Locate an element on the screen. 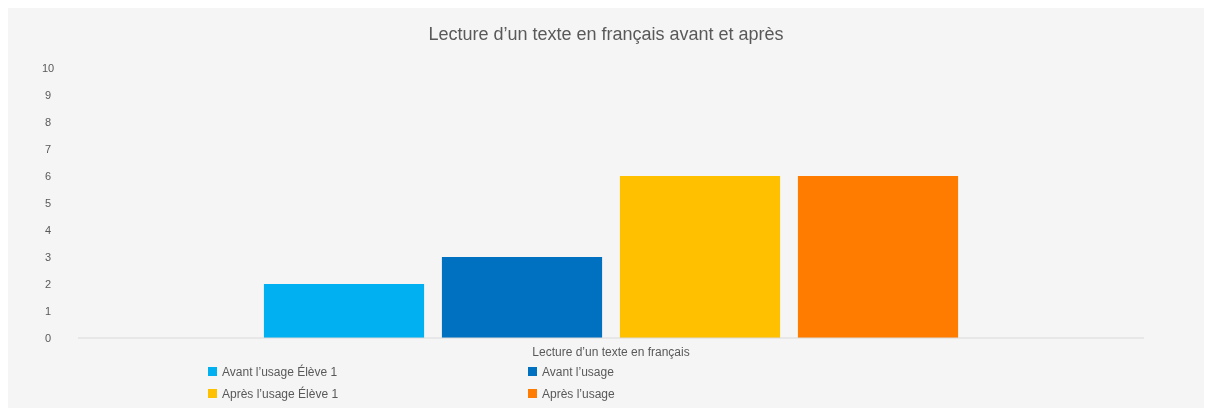 This screenshot has width=1212, height=412. legend-label: Après l’usage Élève 1 is located at coordinates (280, 394).